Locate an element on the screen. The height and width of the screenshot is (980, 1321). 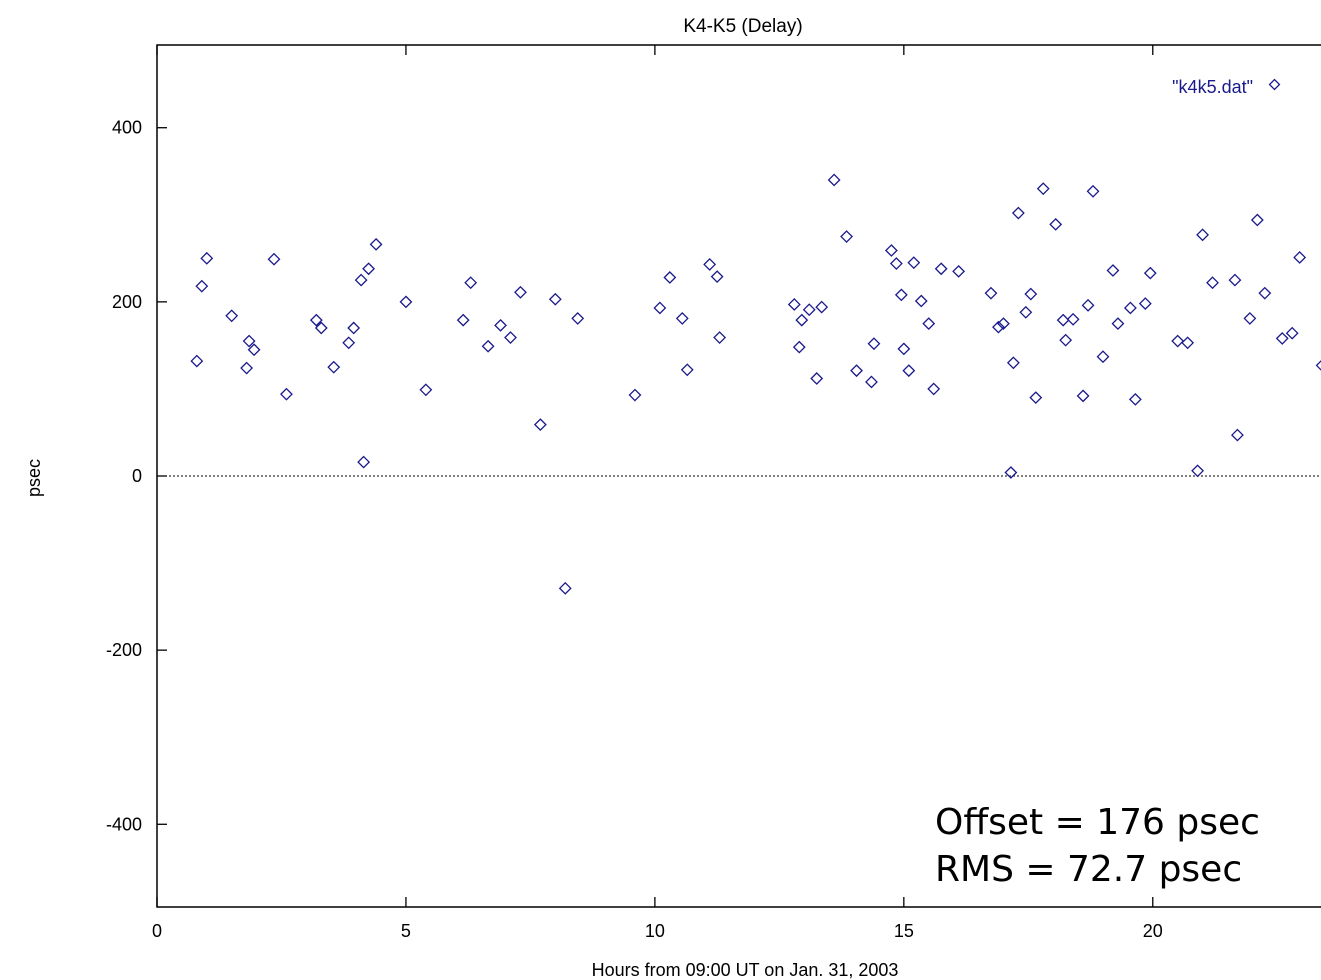
legend: "k4k5.dat" is located at coordinates (1226, 87).